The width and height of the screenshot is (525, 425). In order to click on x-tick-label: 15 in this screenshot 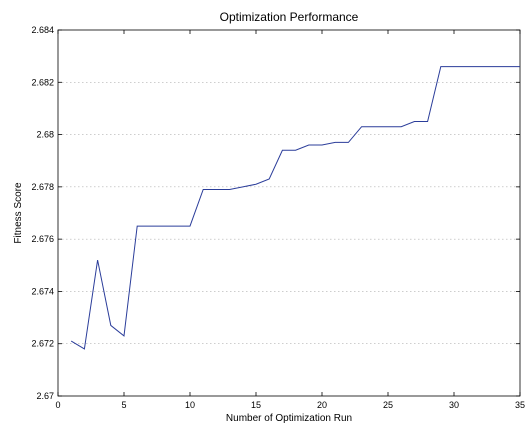, I will do `click(256, 405)`.